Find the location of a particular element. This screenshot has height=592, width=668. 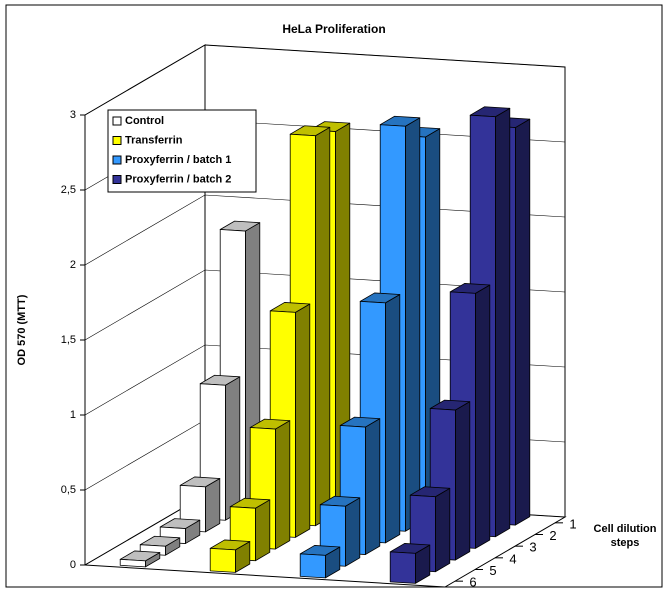

y-axis-title: OD 570 (MTT) is located at coordinates (22, 329).